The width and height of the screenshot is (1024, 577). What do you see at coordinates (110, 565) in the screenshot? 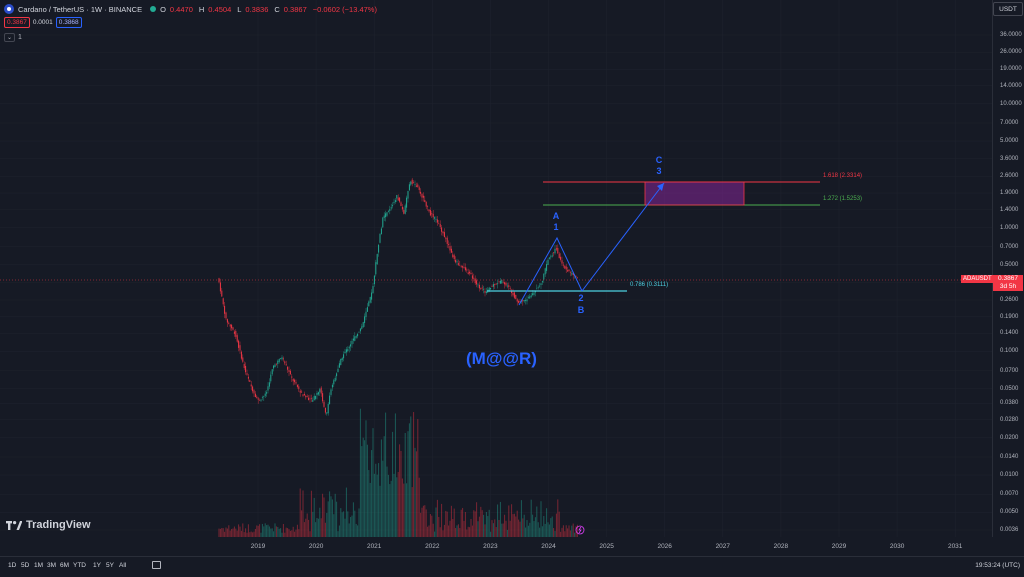
I see `range-button-5y: 5Y` at bounding box center [110, 565].